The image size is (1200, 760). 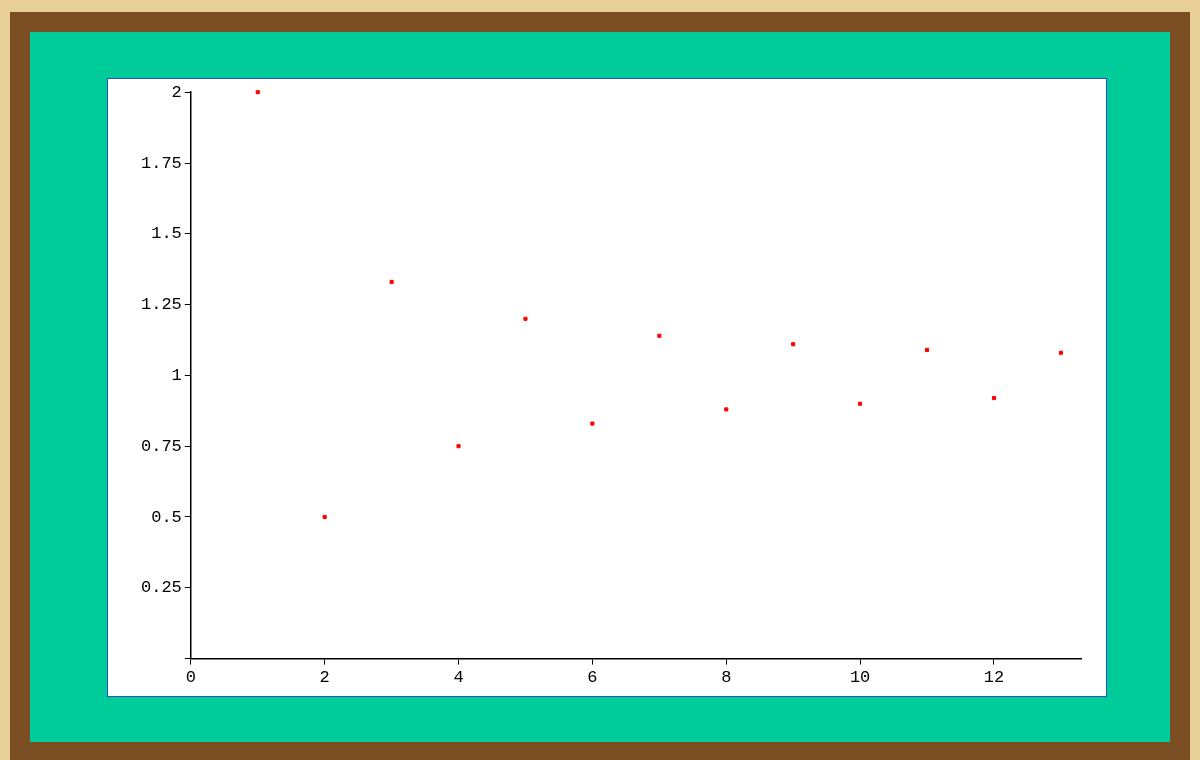 I want to click on y-tick-label: 2, so click(x=176, y=92).